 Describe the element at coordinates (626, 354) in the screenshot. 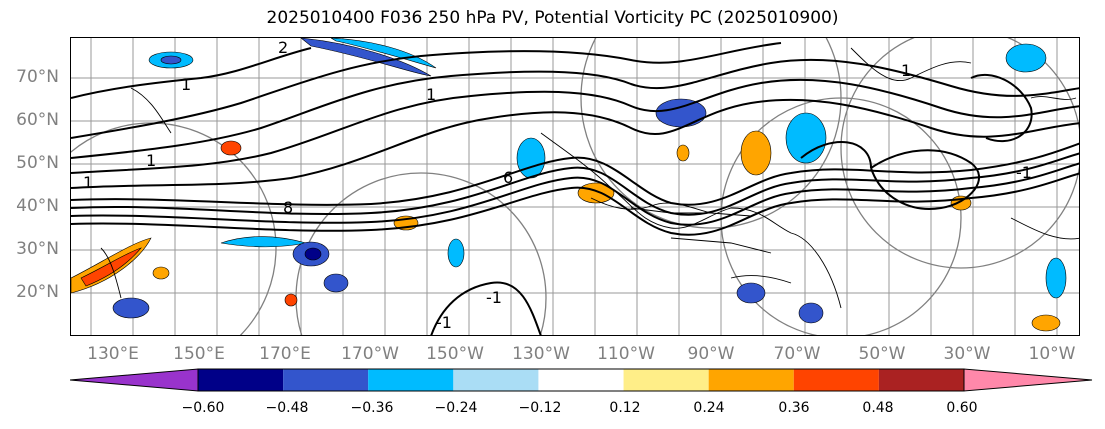

I see `lon-label: 110°W` at that location.